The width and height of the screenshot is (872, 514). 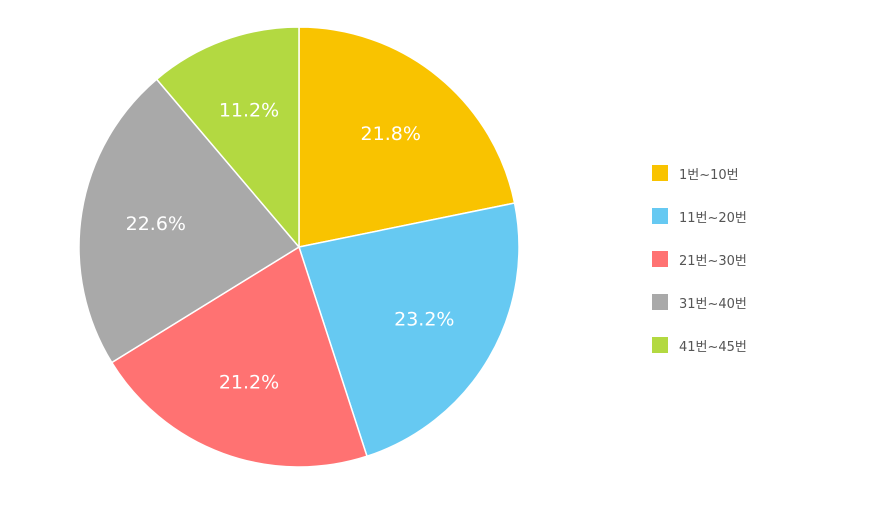 What do you see at coordinates (752, 302) in the screenshot?
I see `legend-item-31-40: 31번~40번` at bounding box center [752, 302].